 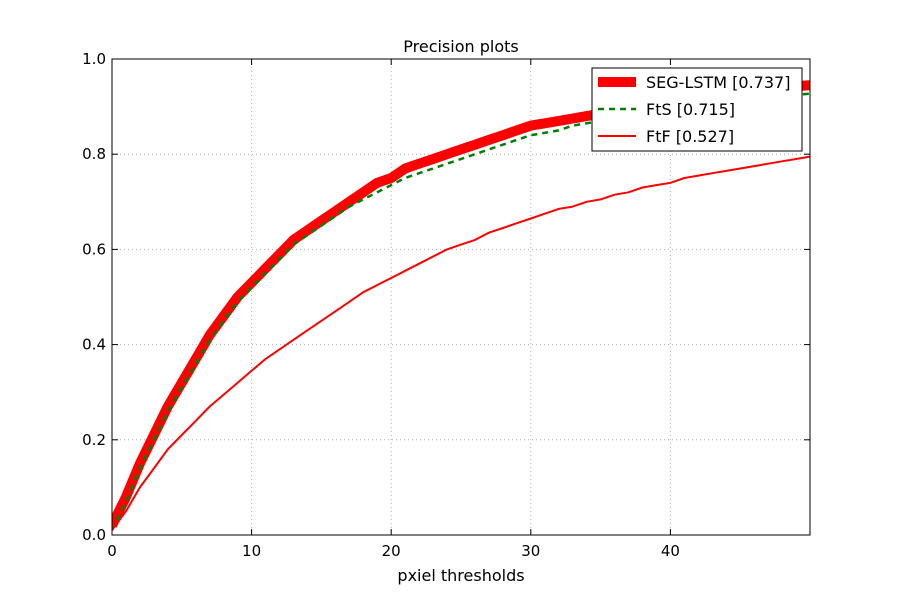 I want to click on y-tick-label: 0.6, so click(x=94, y=249).